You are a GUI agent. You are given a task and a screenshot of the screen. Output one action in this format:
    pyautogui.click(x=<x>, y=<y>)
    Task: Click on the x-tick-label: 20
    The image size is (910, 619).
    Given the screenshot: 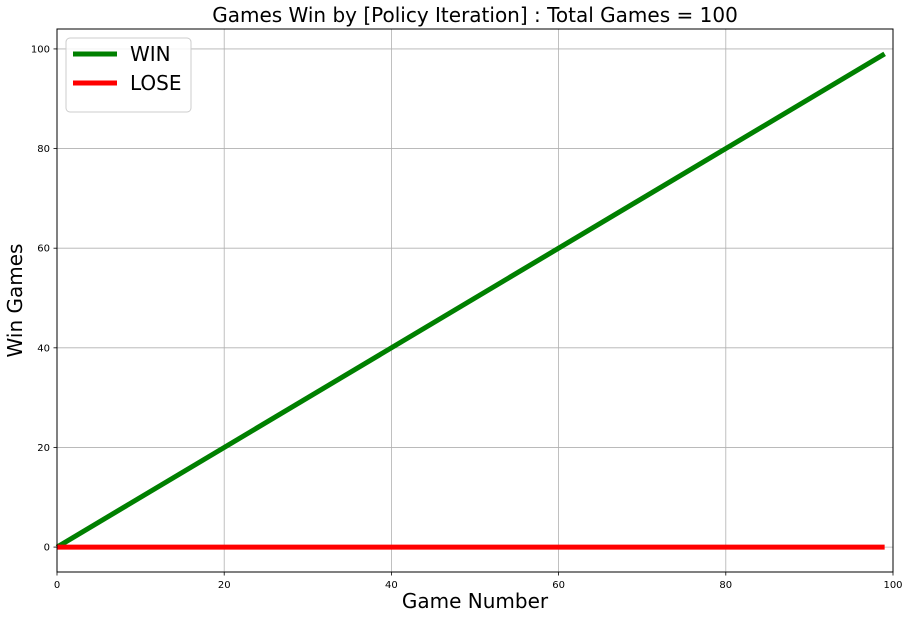 What is the action you would take?
    pyautogui.click(x=224, y=585)
    